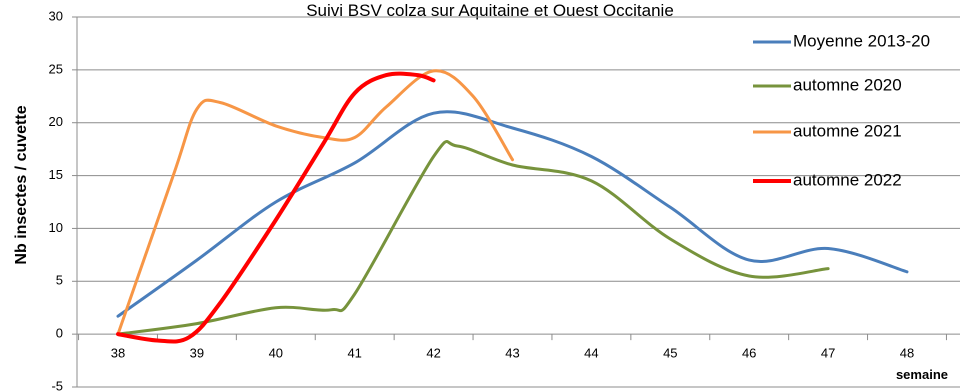 The width and height of the screenshot is (968, 392). Describe the element at coordinates (59, 333) in the screenshot. I see `y-tick-label: 0` at that location.